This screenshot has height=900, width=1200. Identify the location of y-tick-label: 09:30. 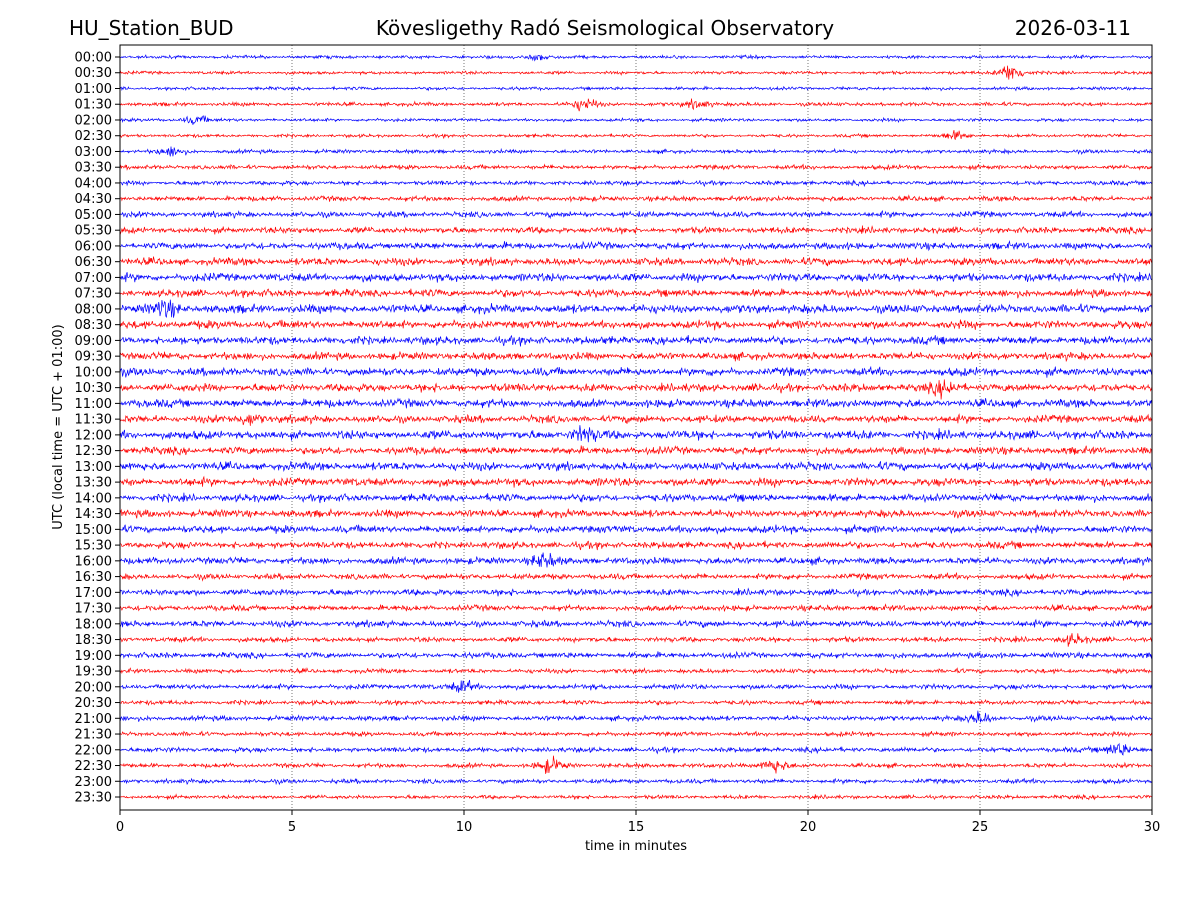
(93, 357).